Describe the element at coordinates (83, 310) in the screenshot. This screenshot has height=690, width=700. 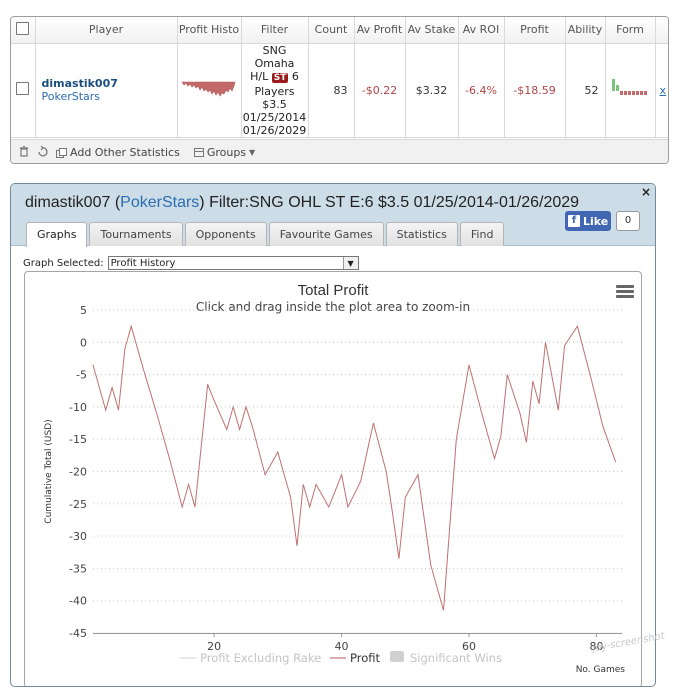
I see `y-tick-label: 5` at that location.